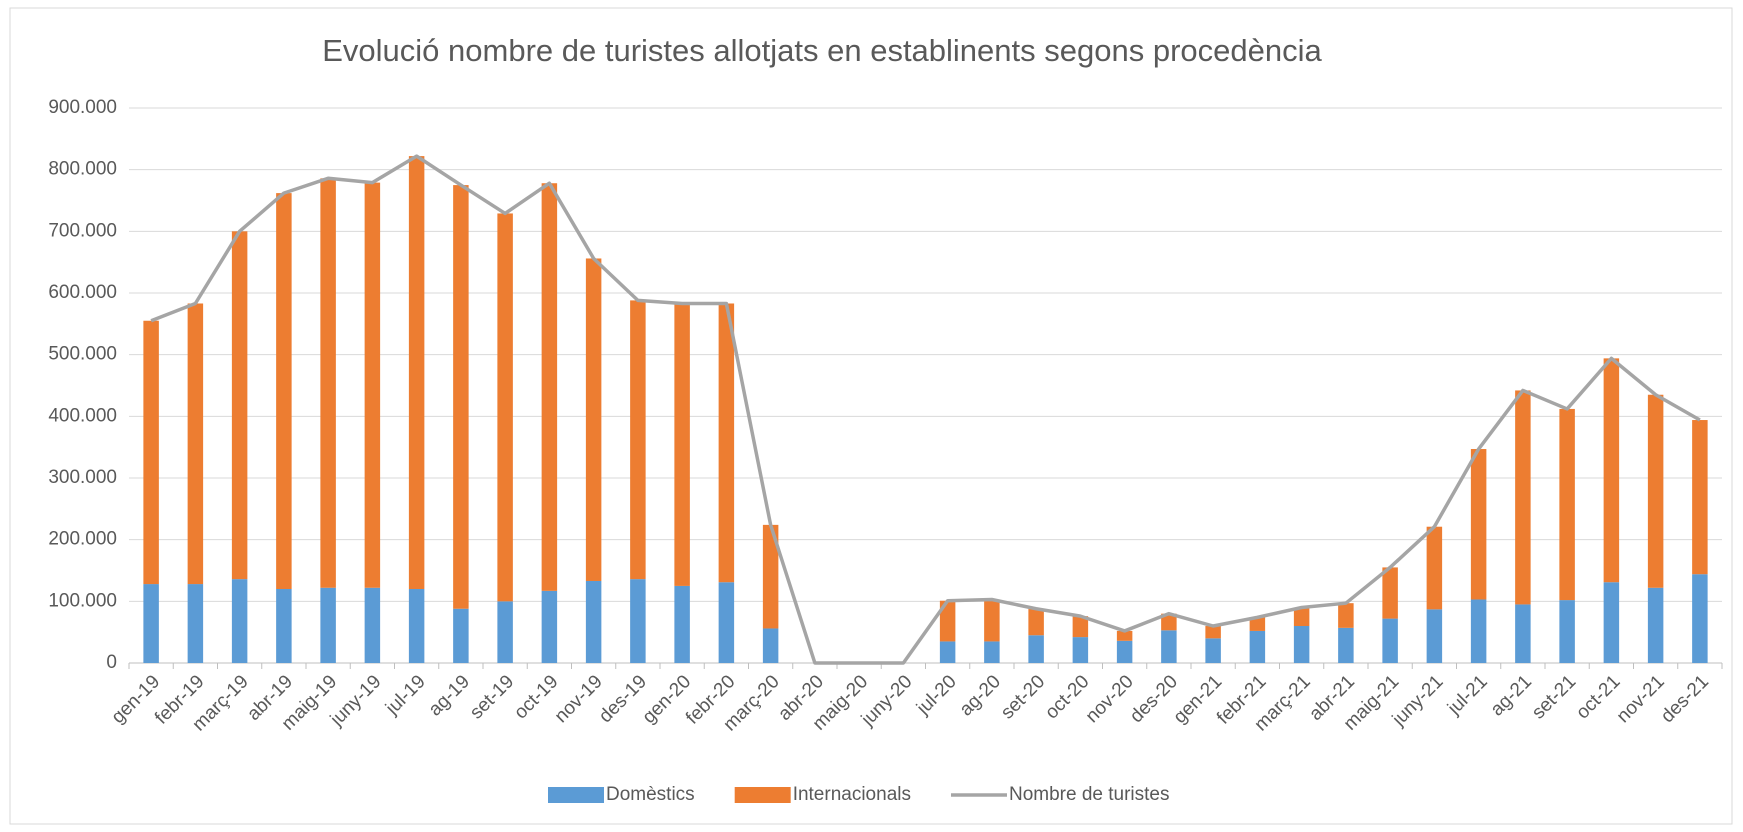  Describe the element at coordinates (111, 662) in the screenshot. I see `y-tick-label: 0` at that location.